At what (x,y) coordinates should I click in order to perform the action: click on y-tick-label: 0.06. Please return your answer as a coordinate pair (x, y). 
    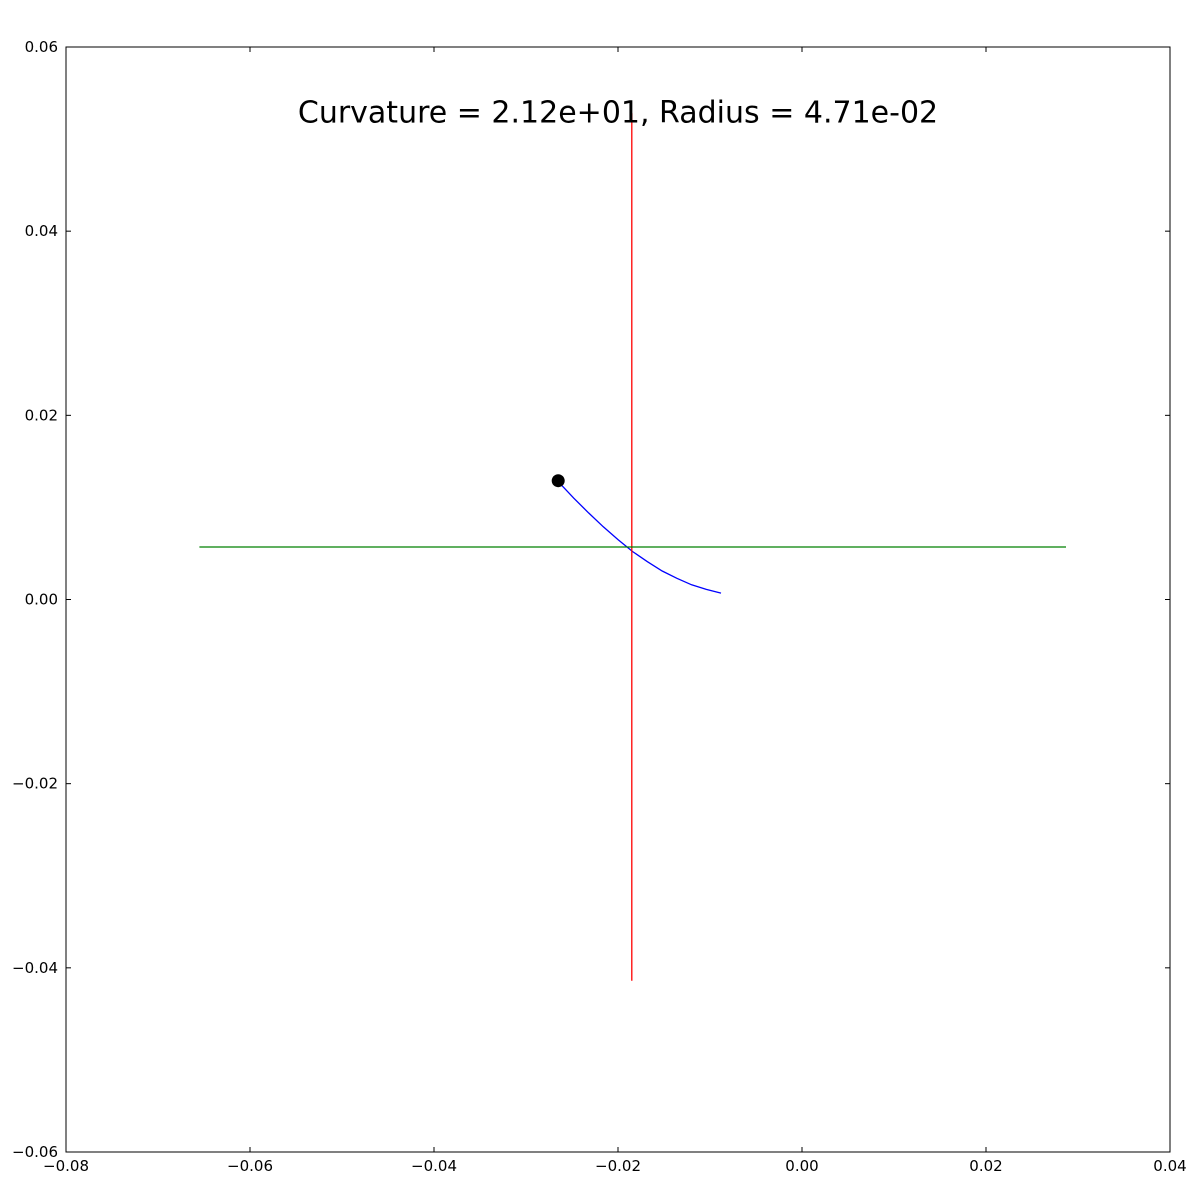
    Looking at the image, I should click on (41, 47).